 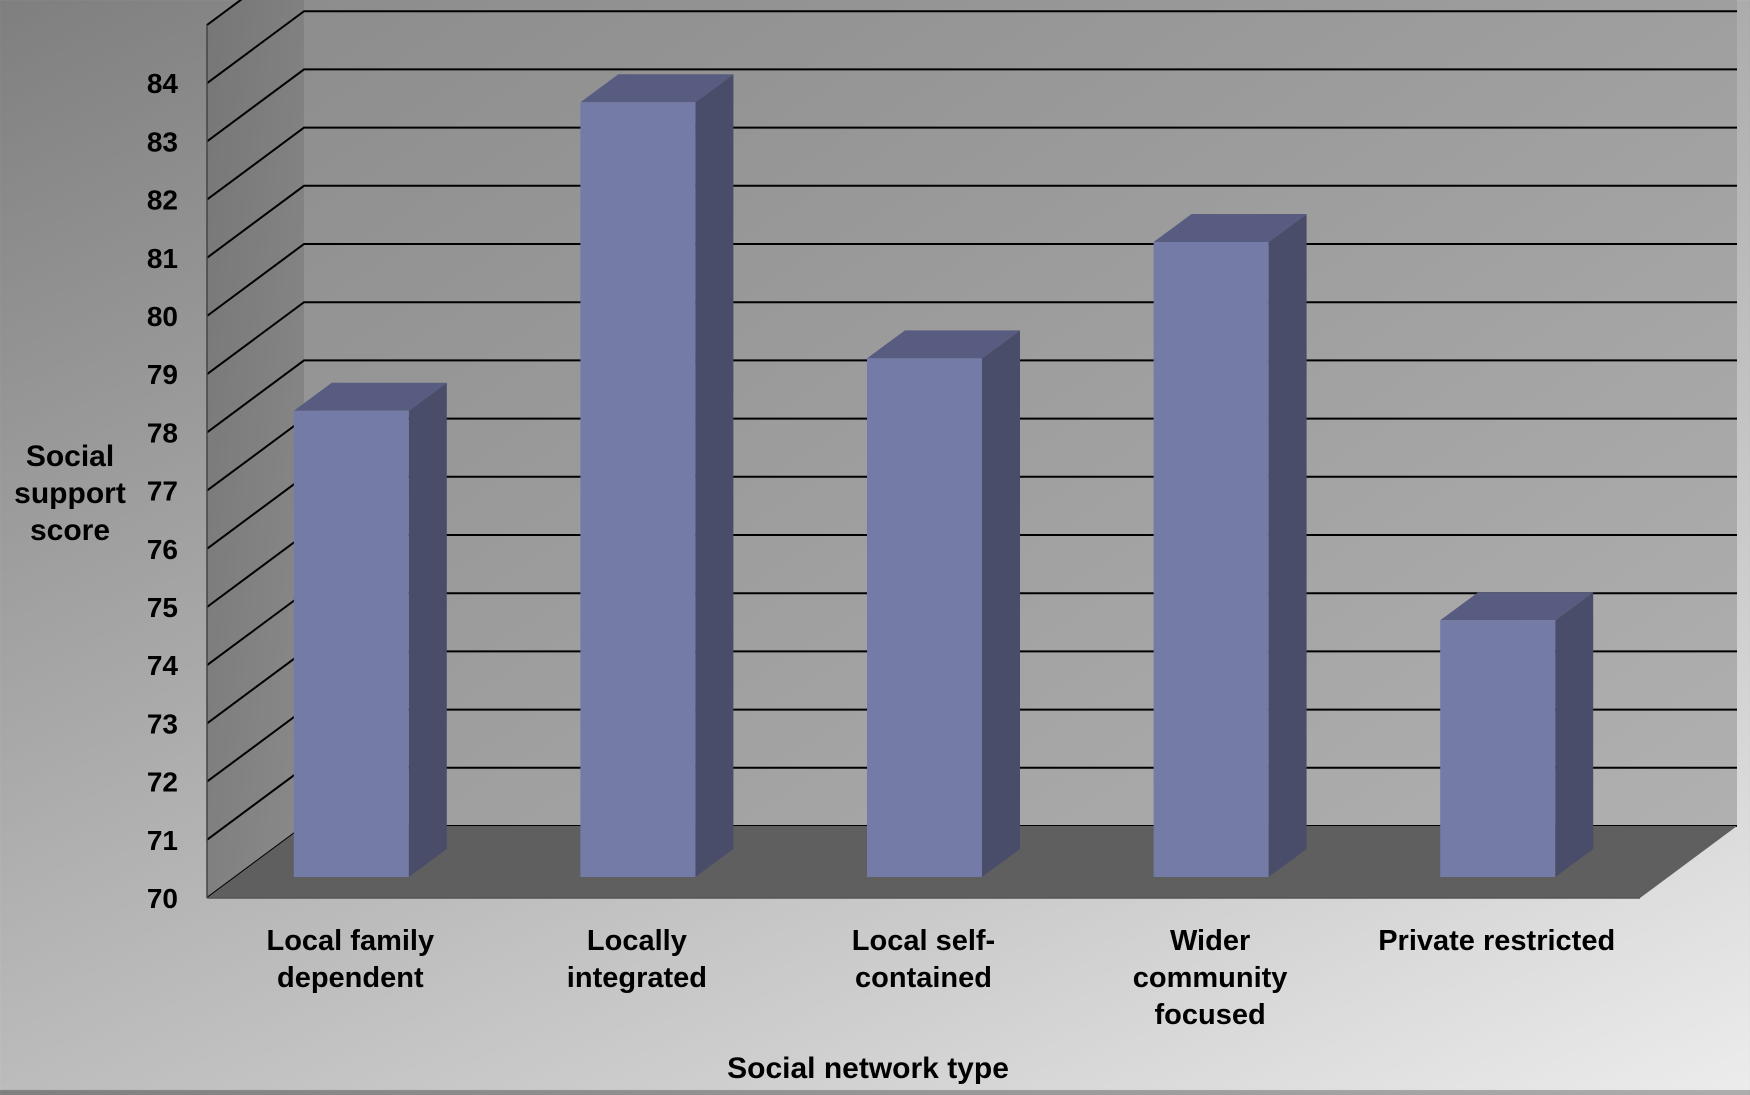 I want to click on y-tick-label: 76, so click(x=162, y=549).